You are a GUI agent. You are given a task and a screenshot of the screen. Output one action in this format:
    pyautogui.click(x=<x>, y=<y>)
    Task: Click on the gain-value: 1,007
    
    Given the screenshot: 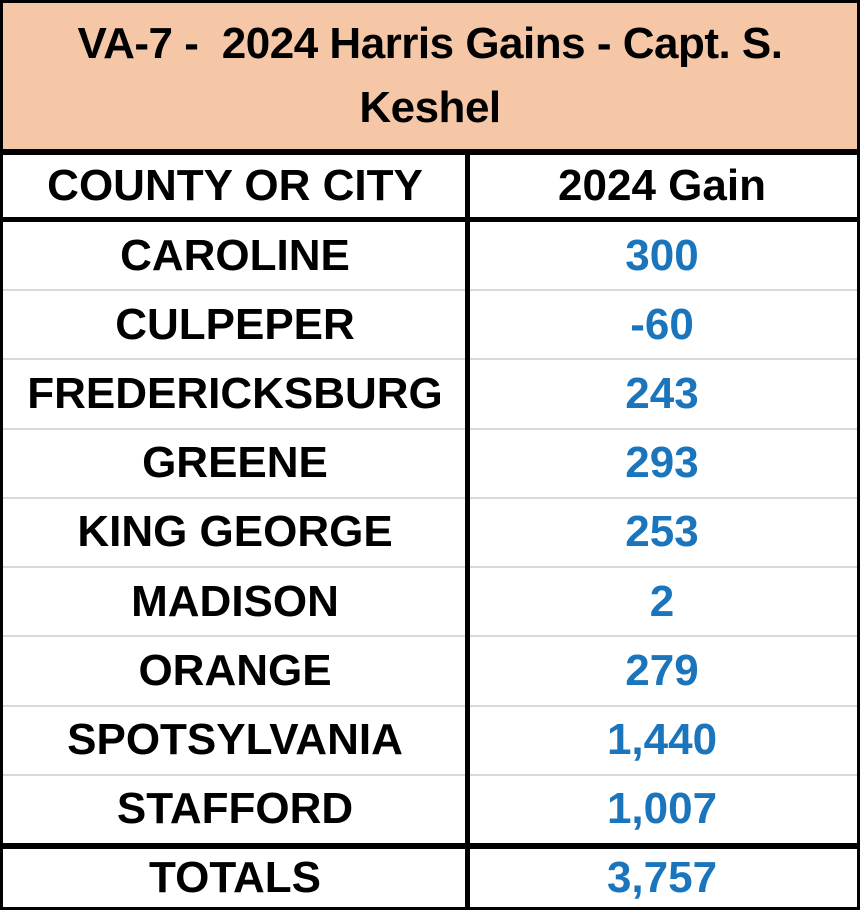 What is the action you would take?
    pyautogui.click(x=662, y=809)
    